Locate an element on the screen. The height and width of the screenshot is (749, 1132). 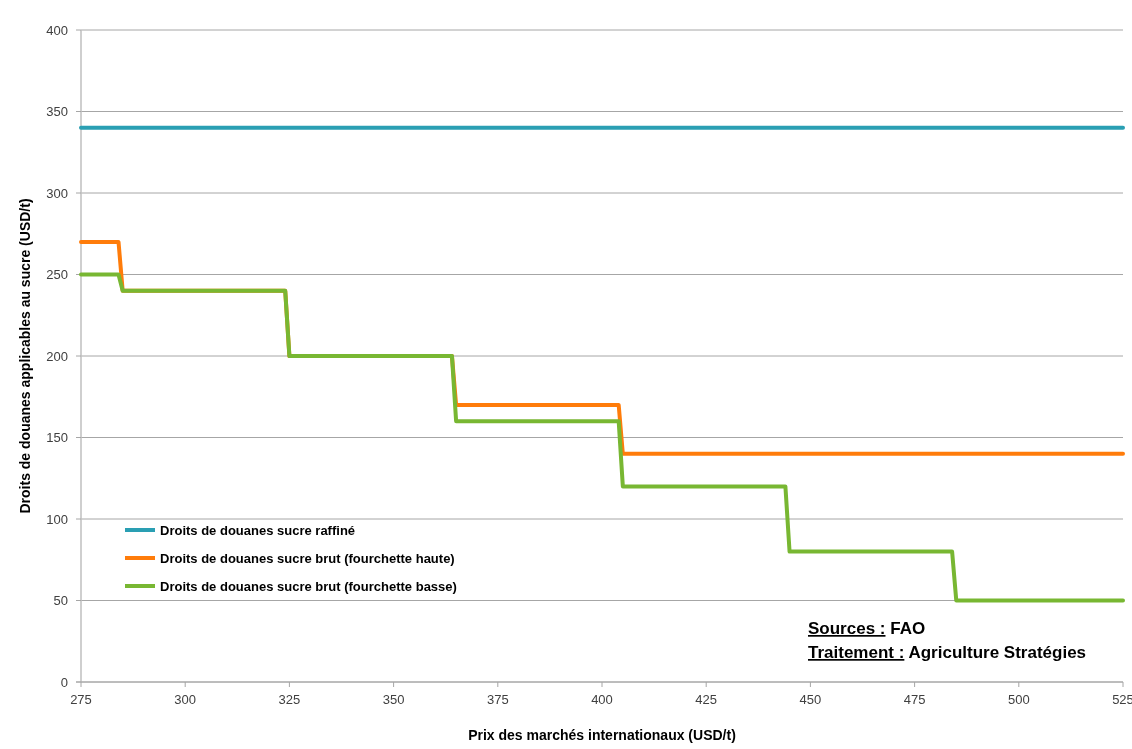
legend-label: Droits de douanes sucre brut (fourchette basse) is located at coordinates (308, 586).